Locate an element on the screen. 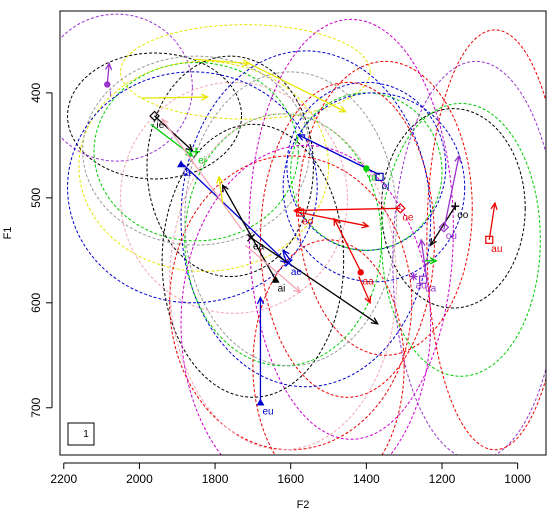 The width and height of the screenshot is (559, 514). point-label-ei: ei is located at coordinates (202, 161).